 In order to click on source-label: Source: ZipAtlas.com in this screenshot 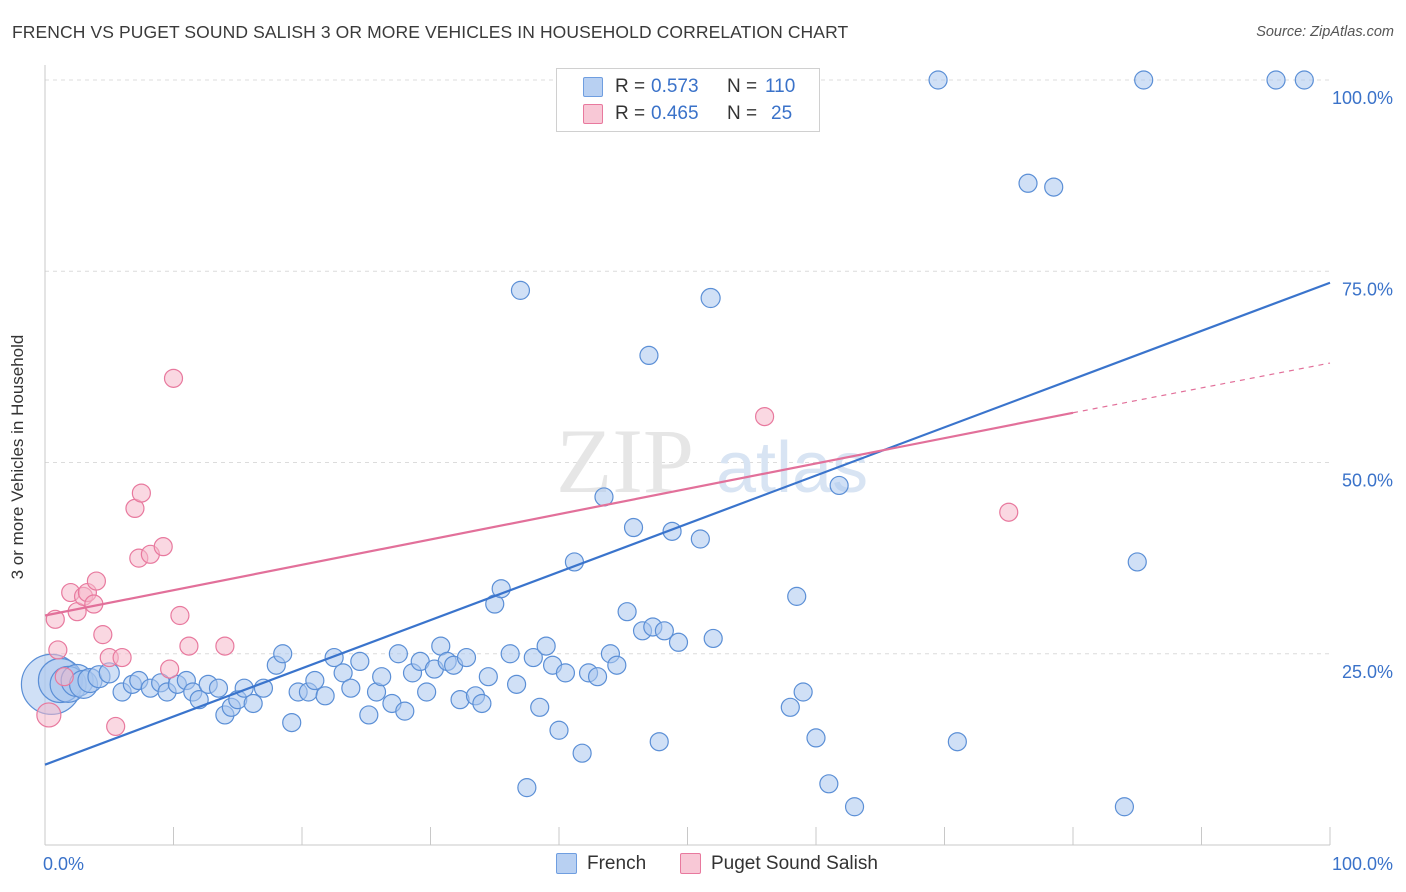, I will do `click(1325, 32)`.